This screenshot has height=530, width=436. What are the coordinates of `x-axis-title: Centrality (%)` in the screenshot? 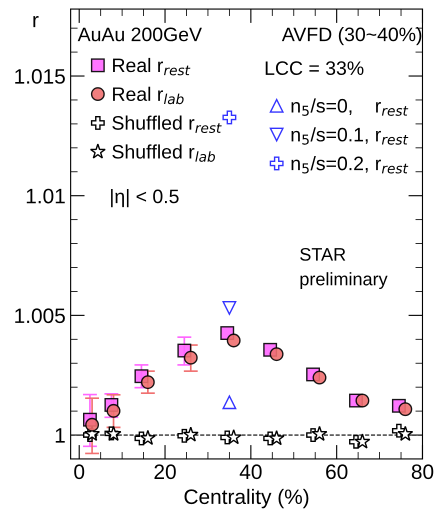 It's located at (246, 498).